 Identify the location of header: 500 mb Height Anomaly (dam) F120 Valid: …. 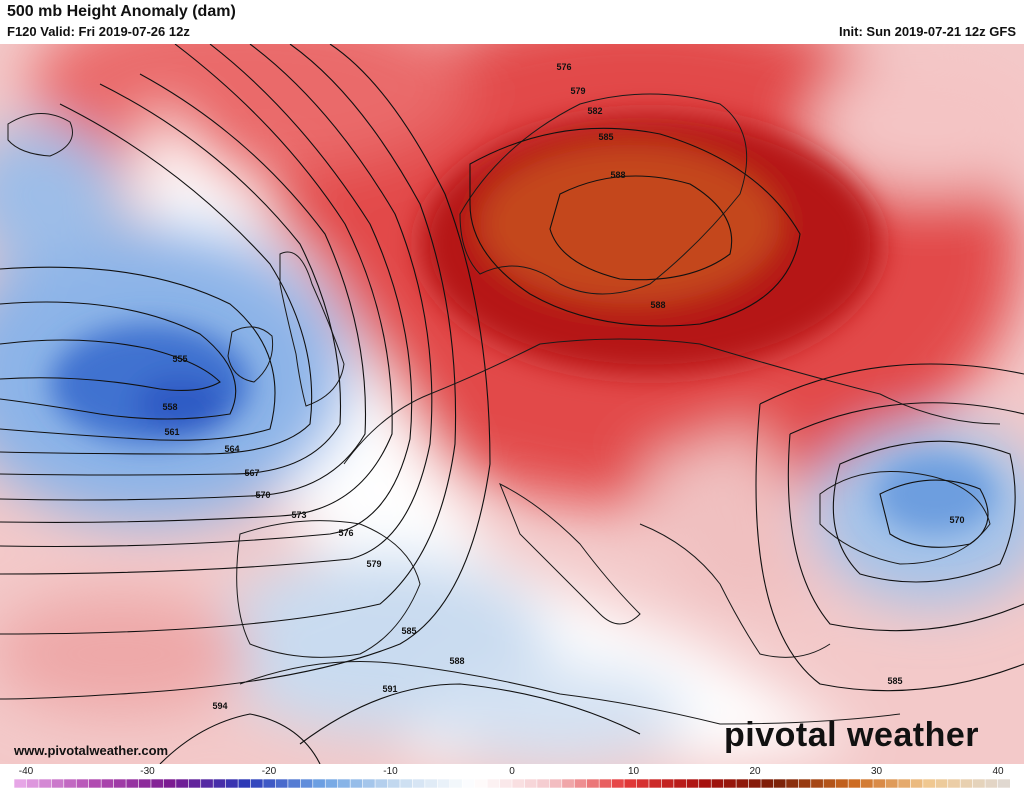
(512, 22).